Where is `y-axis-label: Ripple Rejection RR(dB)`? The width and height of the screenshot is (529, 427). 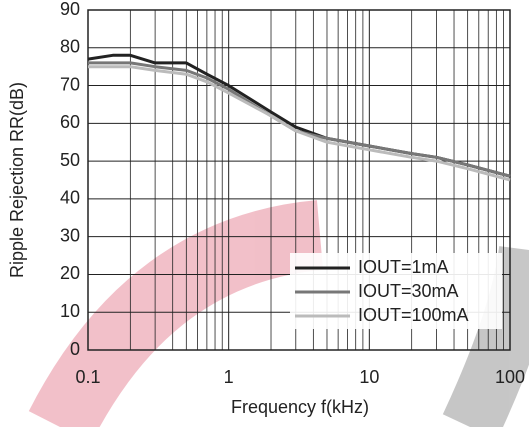
y-axis-label: Ripple Rejection RR(dB) is located at coordinates (17, 180).